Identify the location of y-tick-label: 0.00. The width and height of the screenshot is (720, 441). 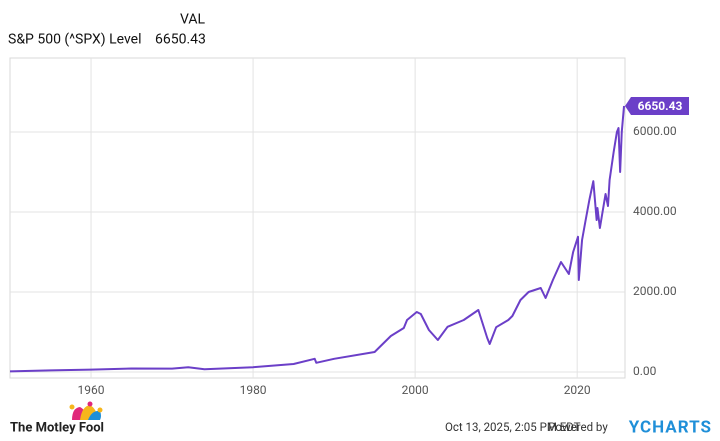
(645, 371).